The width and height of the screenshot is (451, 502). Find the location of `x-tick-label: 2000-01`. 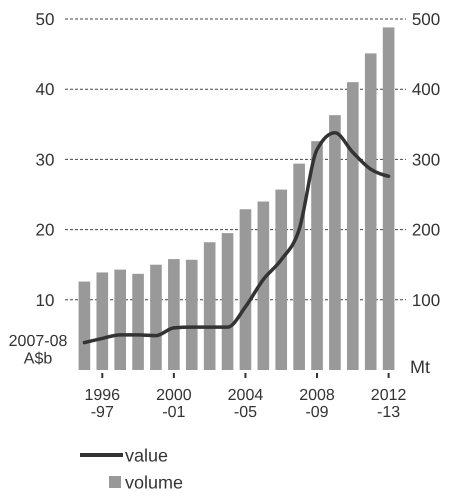

x-tick-label: 2000-01 is located at coordinates (174, 404).